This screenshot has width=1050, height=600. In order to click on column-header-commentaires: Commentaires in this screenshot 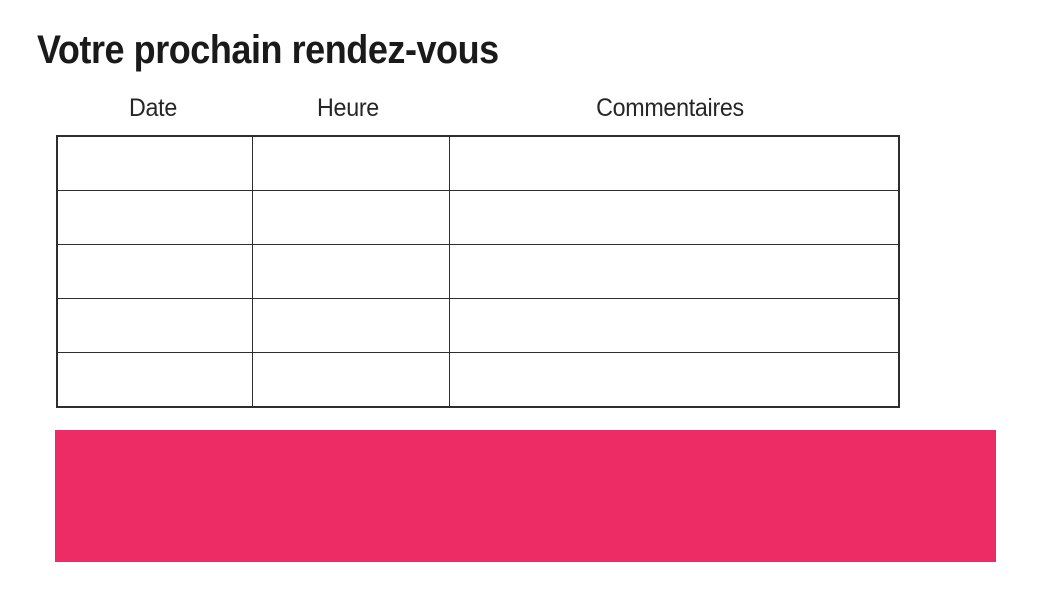, I will do `click(670, 108)`.